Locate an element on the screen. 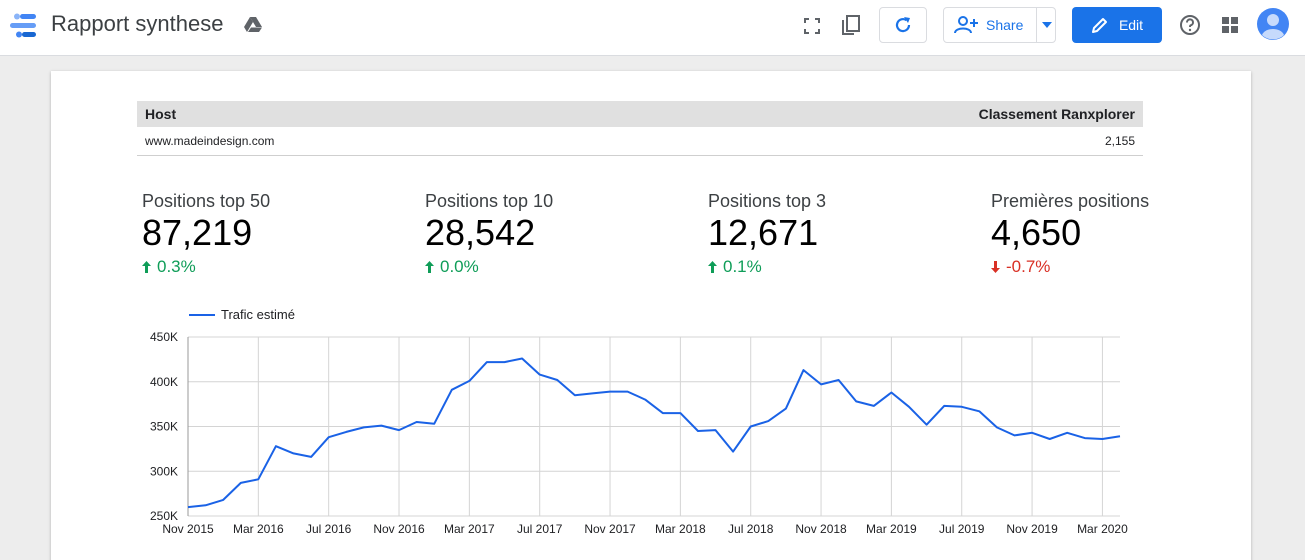 The image size is (1305, 560). kpi-delta-text: -0.7% is located at coordinates (1028, 266).